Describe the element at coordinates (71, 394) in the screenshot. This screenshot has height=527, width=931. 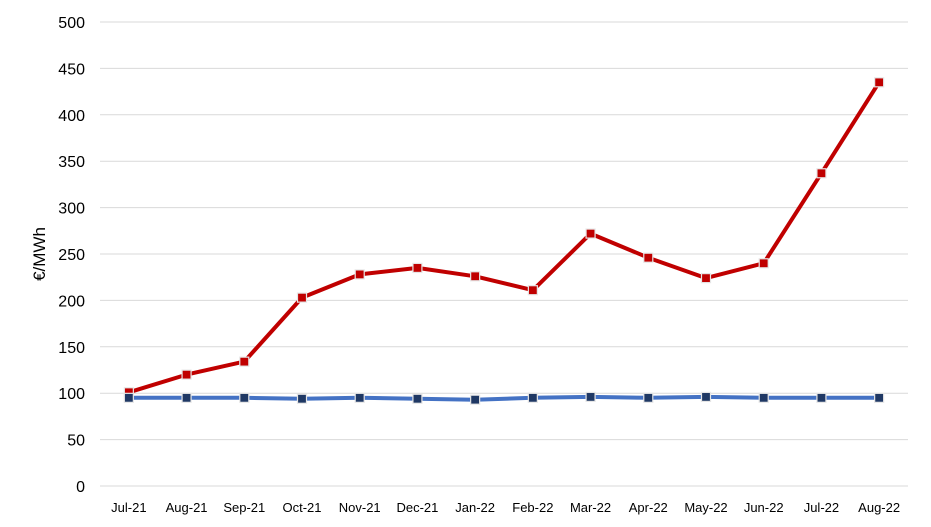
I see `y-tick-label: 100` at that location.